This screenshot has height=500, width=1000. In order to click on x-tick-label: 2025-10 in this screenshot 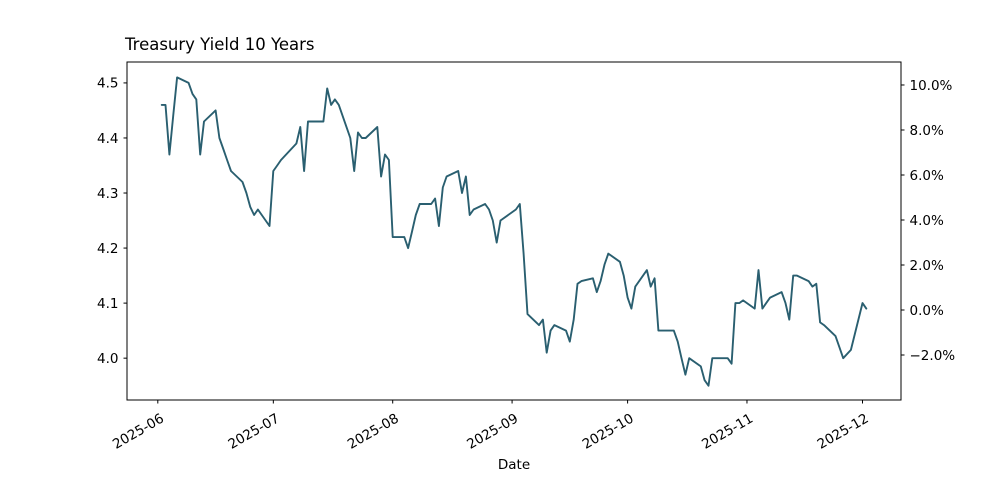, I will do `click(608, 432)`.